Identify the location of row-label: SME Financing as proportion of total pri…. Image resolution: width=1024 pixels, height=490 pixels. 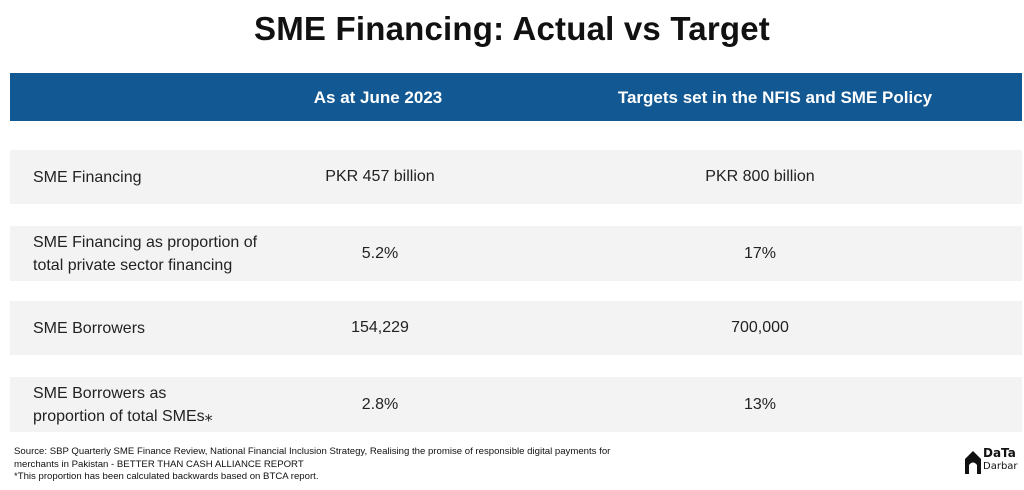
(145, 253).